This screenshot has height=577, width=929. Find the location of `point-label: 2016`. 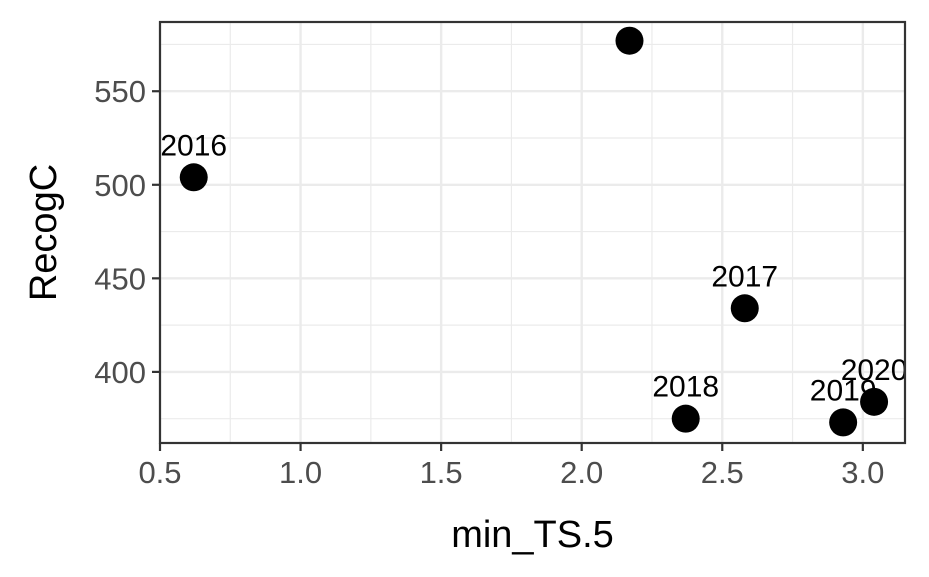

point-label: 2016 is located at coordinates (193, 145).